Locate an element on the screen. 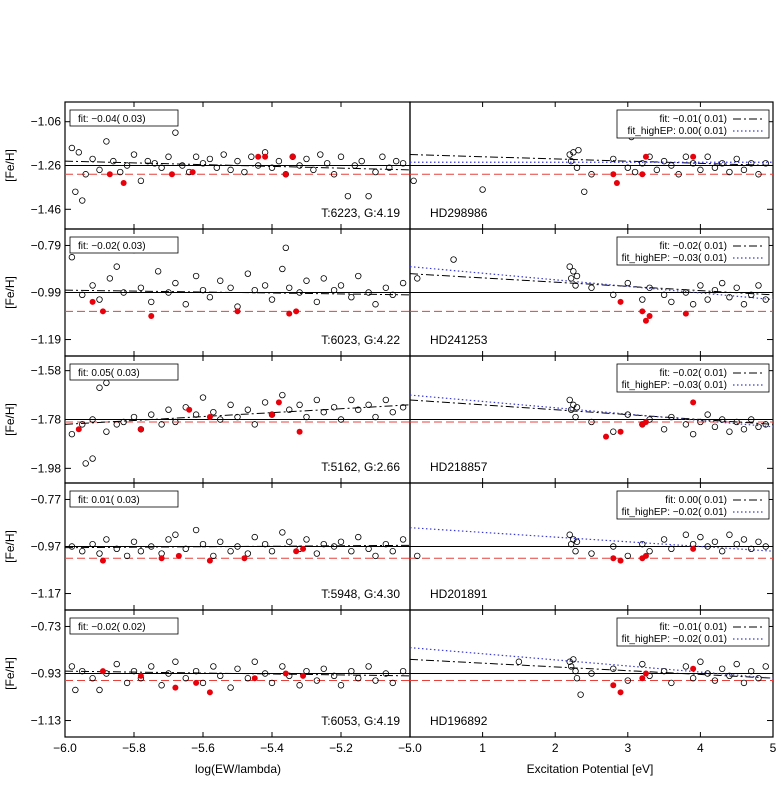 Image resolution: width=781 pixels, height=796 pixels. x-tick-label: −5.4 is located at coordinates (272, 748).